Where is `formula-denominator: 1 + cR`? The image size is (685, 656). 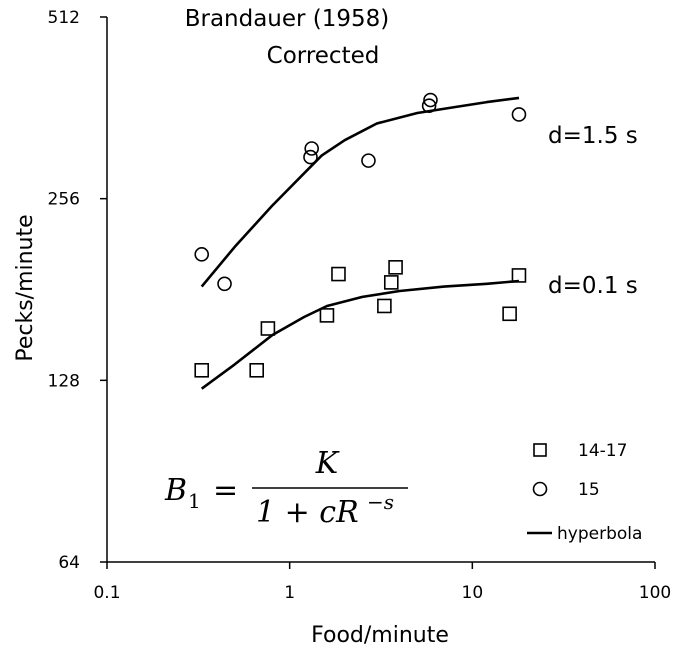
formula-denominator: 1 + cR is located at coordinates (307, 512).